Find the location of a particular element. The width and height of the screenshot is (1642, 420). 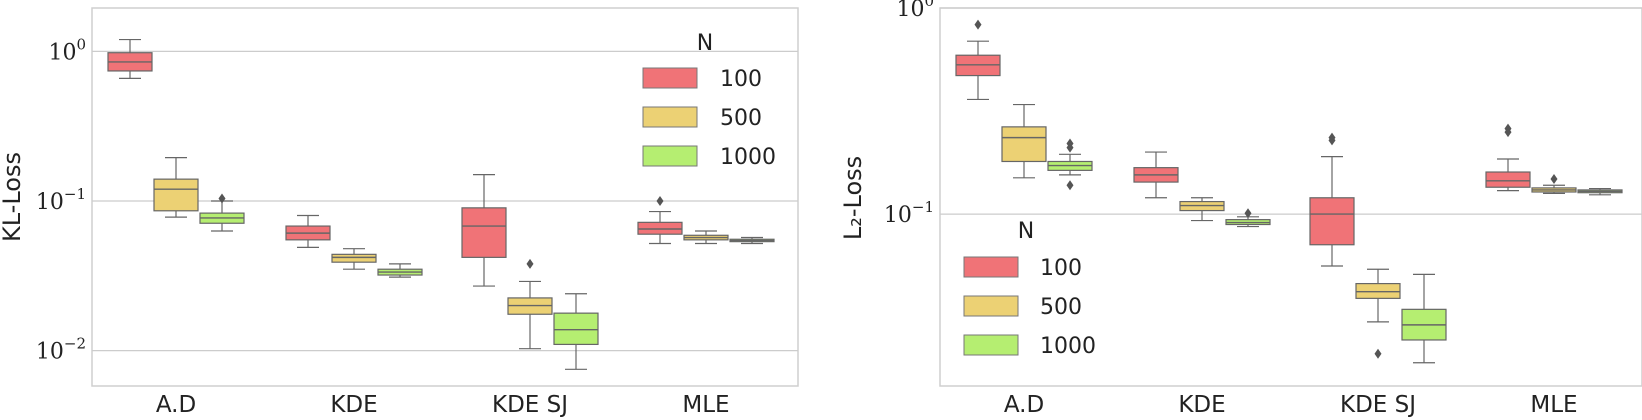

y-tick-label: 10⁻² is located at coordinates (61, 350).